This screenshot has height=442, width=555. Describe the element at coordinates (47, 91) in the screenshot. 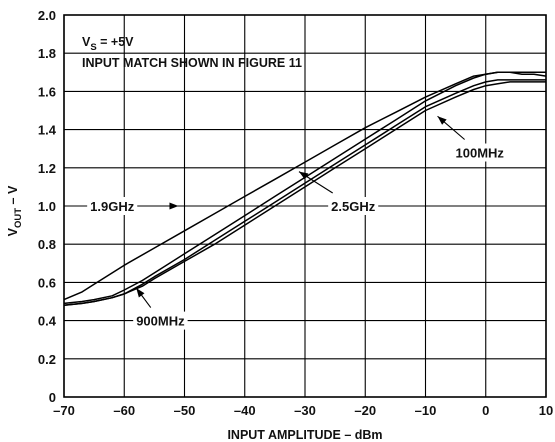

I see `y-tick-label: 1.6` at that location.